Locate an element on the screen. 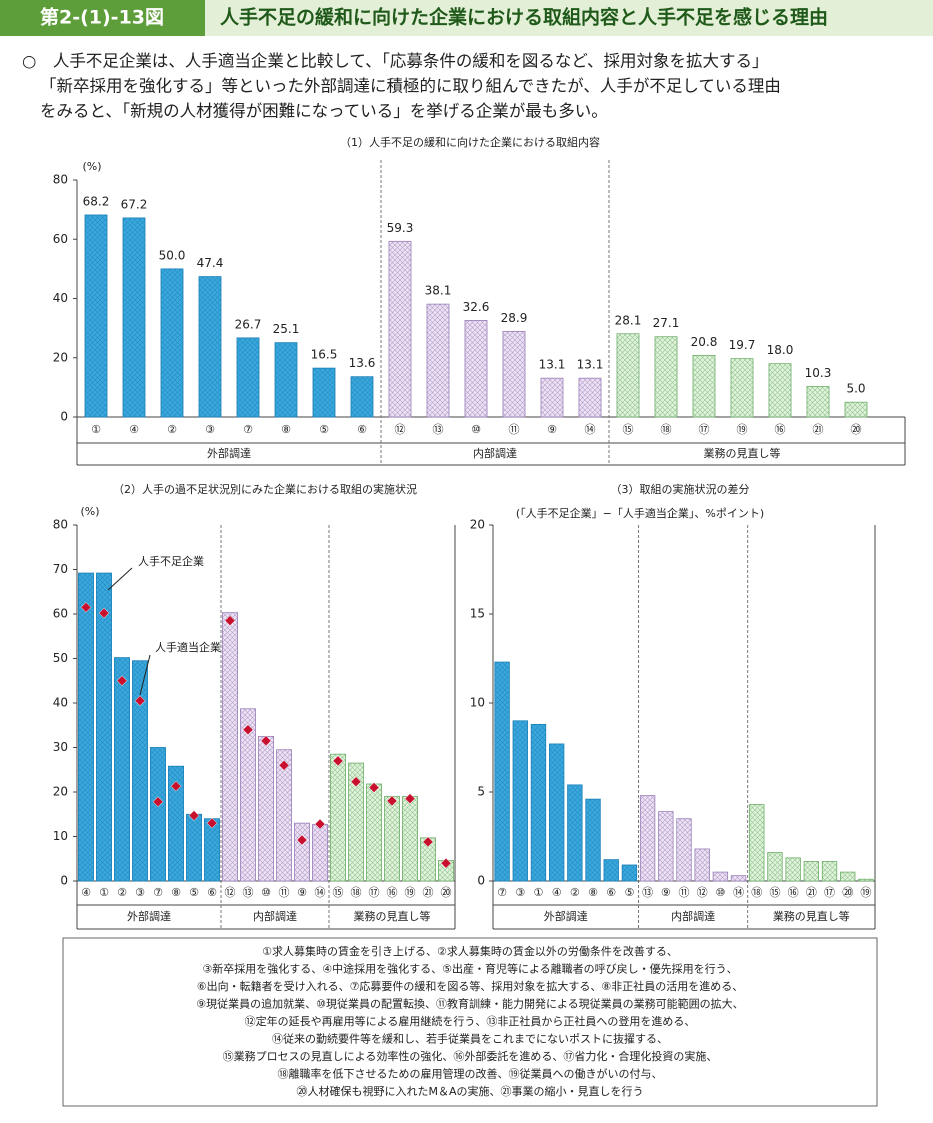 The width and height of the screenshot is (933, 1123). value-label: 27.1 is located at coordinates (666, 323).